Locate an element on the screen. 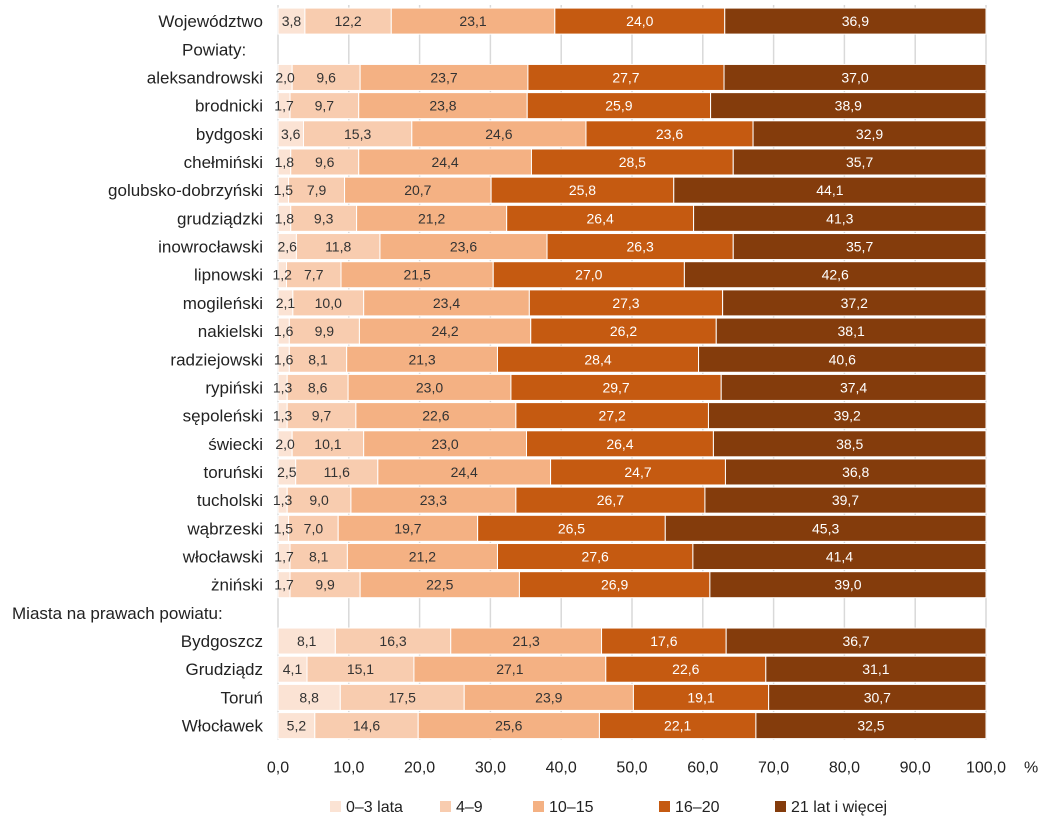 This screenshot has height=825, width=1042. data-label: 39,2 is located at coordinates (847, 416).